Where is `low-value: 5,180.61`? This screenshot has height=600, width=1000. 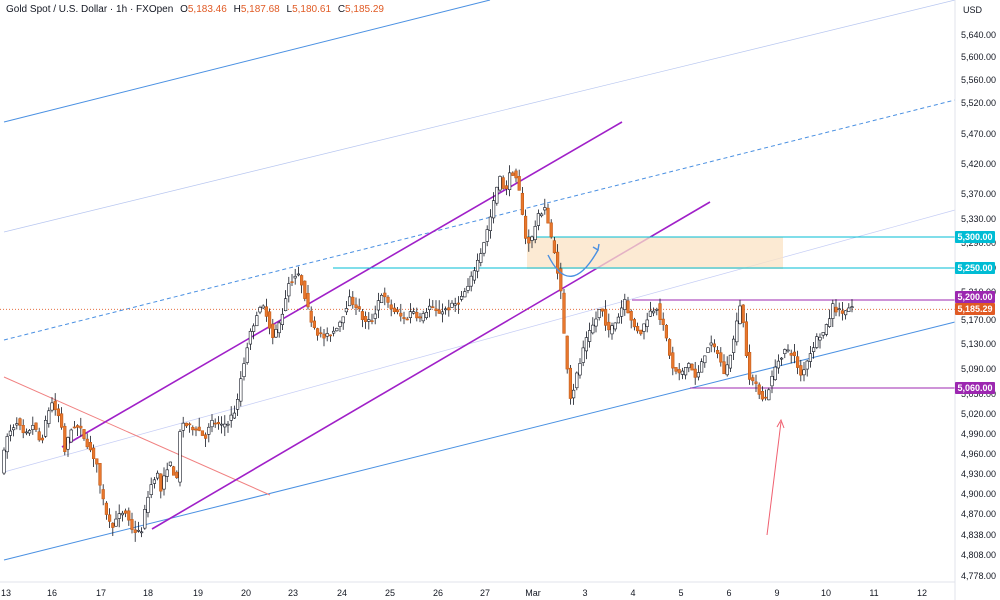
low-value: 5,180.61 is located at coordinates (312, 9).